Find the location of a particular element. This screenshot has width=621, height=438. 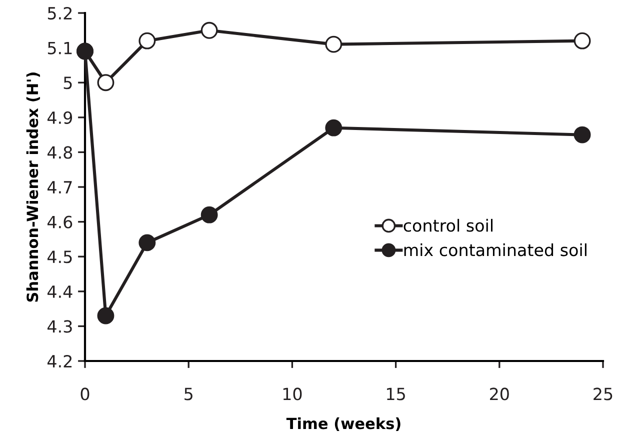

y-tick-label: 5.2 is located at coordinates (60, 13).